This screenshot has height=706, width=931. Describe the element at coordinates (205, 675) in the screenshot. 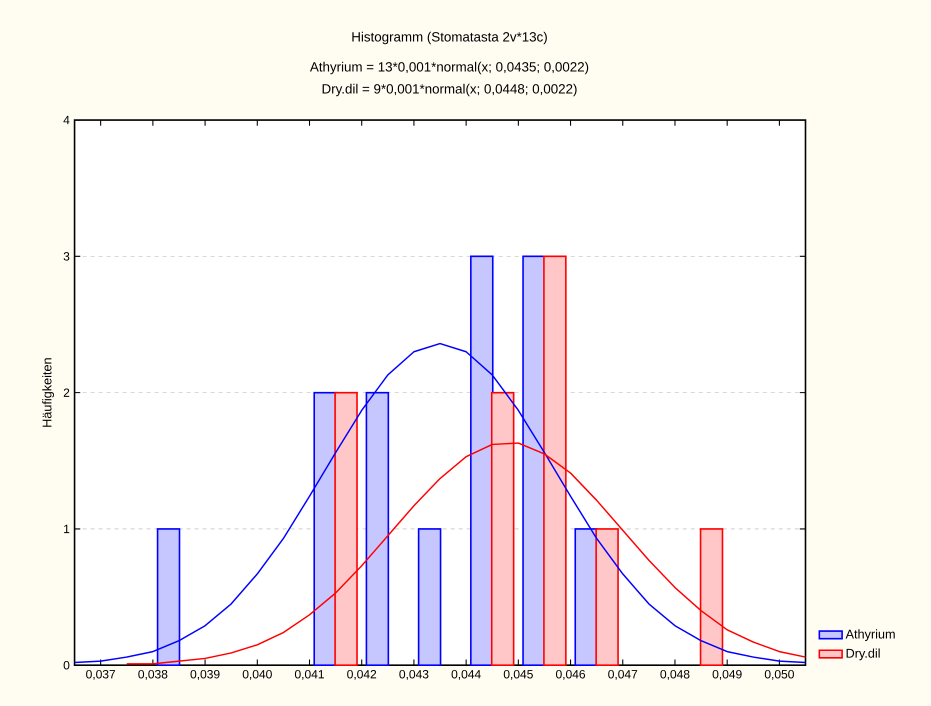

I see `x-tick-label: 0,039` at that location.